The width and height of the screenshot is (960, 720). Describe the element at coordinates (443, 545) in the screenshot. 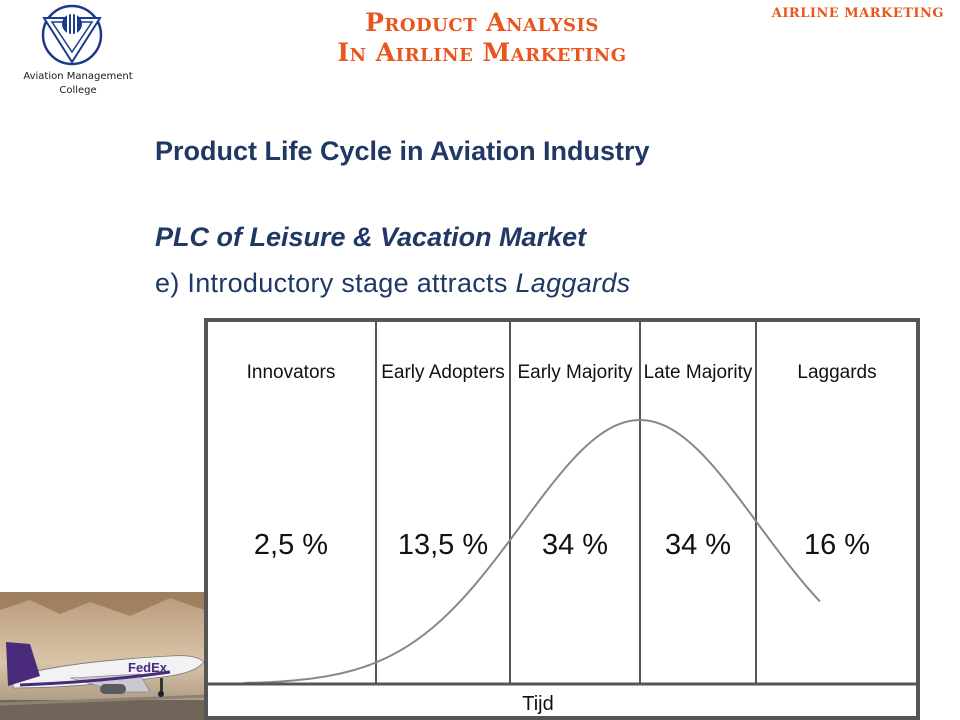

I see `segment-value: 13,5 %` at that location.